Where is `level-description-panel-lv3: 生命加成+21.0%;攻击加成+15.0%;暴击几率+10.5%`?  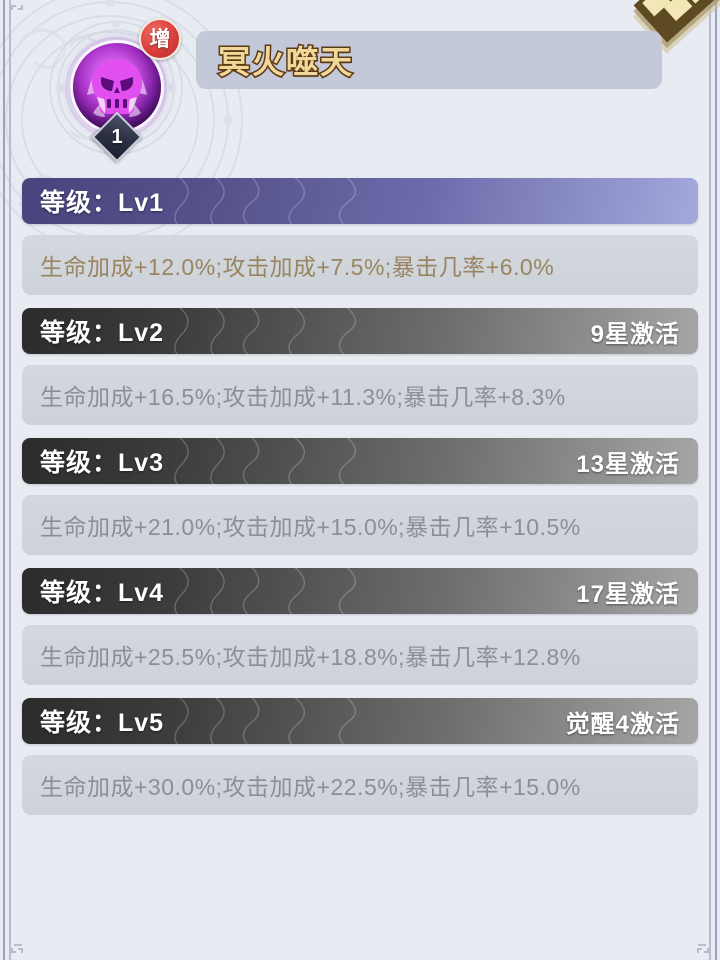
level-description-panel-lv3: 生命加成+21.0%;攻击加成+15.0%;暴击几率+10.5% is located at coordinates (360, 525).